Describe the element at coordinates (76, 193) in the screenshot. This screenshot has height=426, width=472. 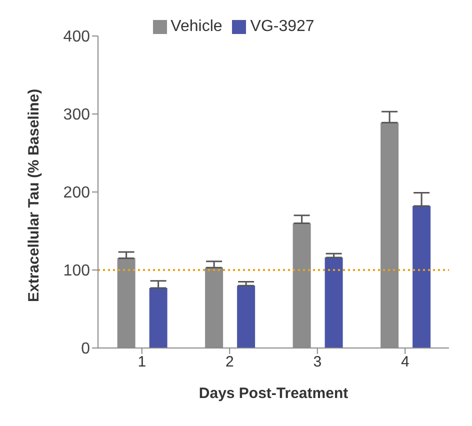
I see `y-tick-label: 200` at that location.